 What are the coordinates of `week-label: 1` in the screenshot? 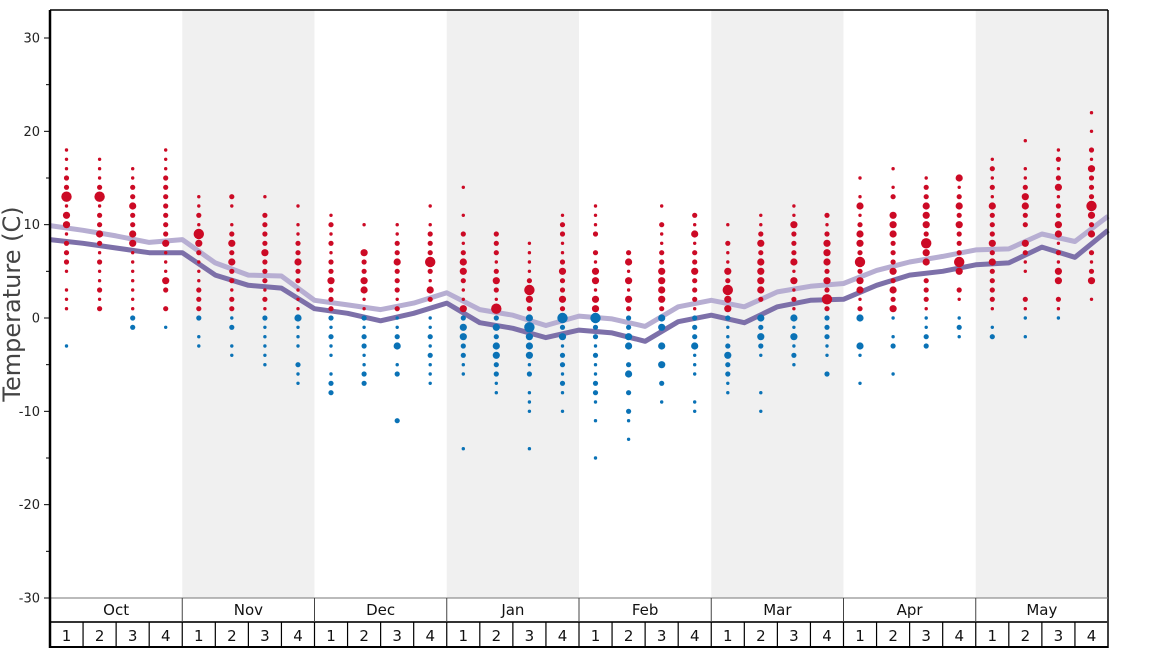 It's located at (199, 636).